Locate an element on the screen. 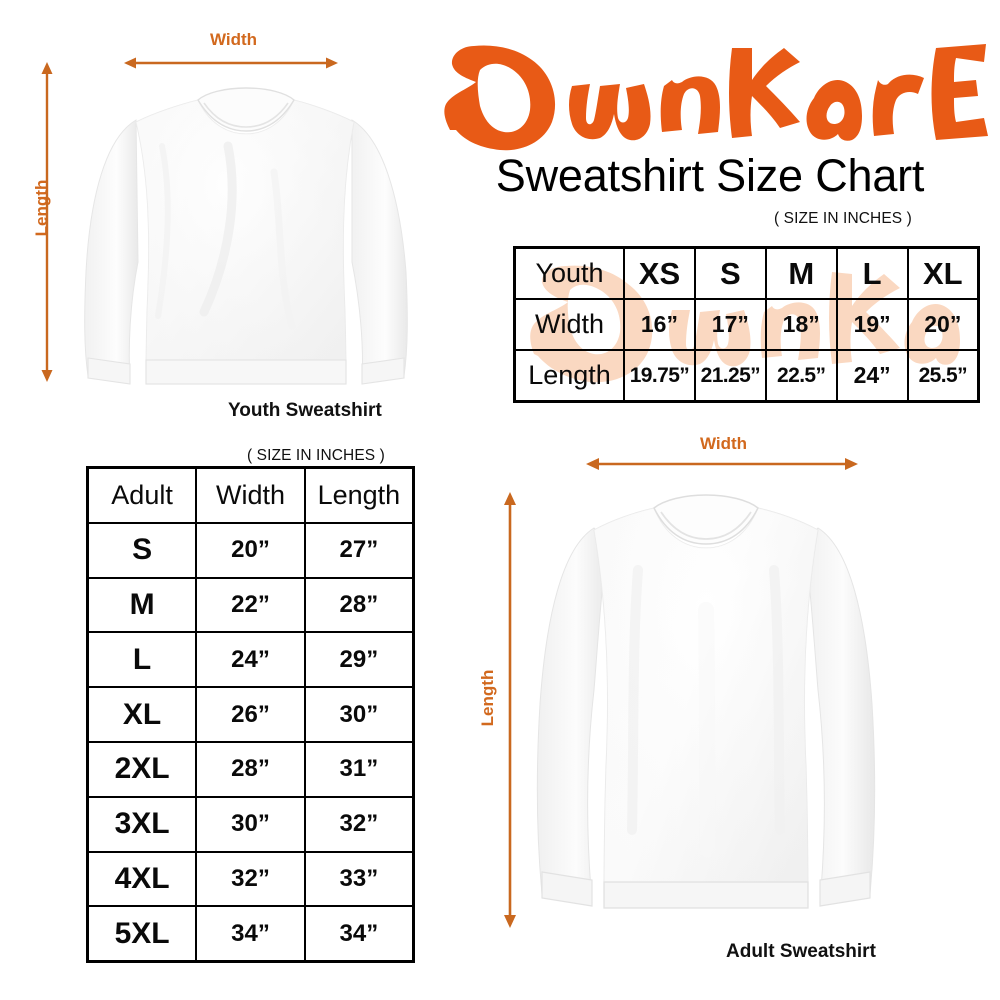 The image size is (1000, 1000). adult-size-4xl: 4XL is located at coordinates (142, 879).